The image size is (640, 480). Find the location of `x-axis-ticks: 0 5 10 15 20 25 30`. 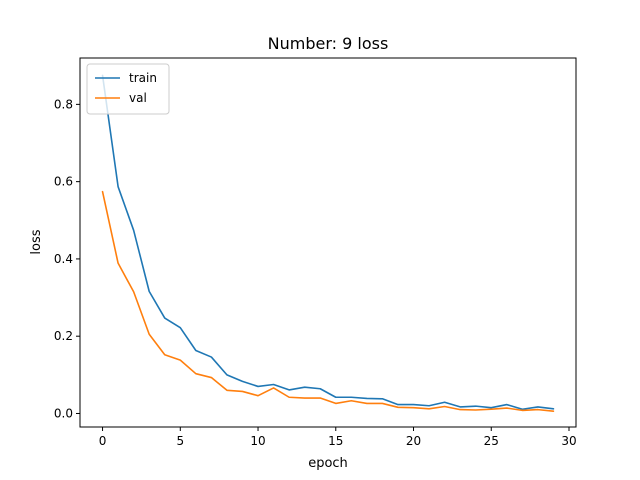

x-axis-ticks: 0 5 10 15 20 25 30 is located at coordinates (338, 437).